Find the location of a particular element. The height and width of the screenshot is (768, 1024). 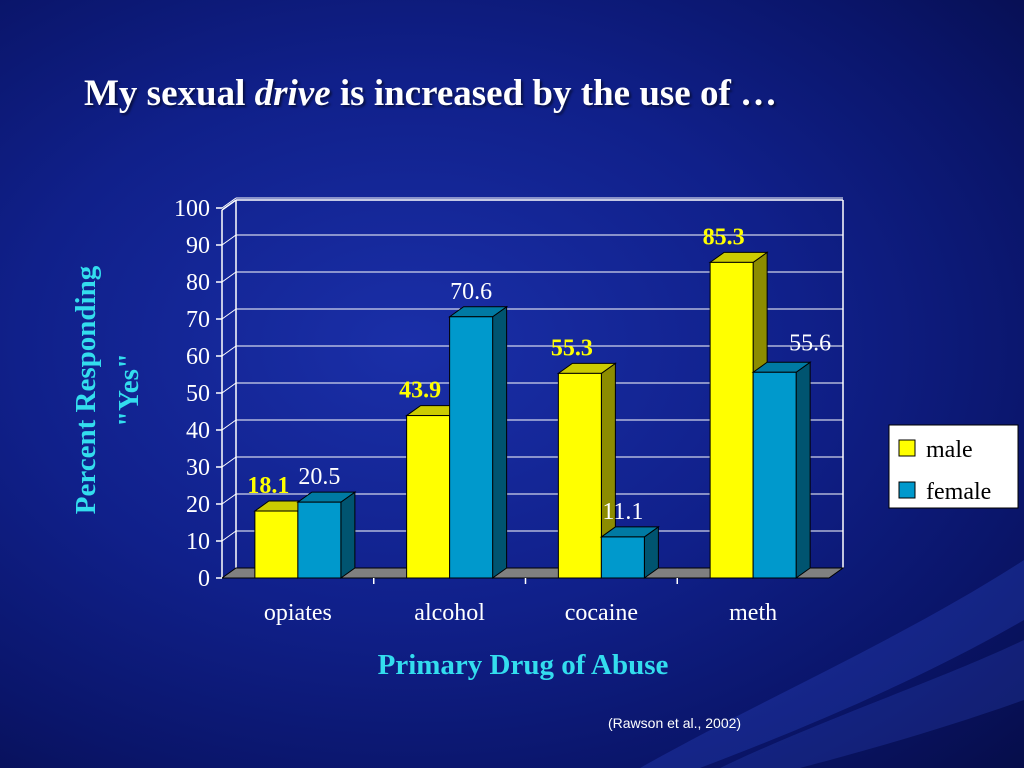

y-tick-label: 50 is located at coordinates (198, 394).